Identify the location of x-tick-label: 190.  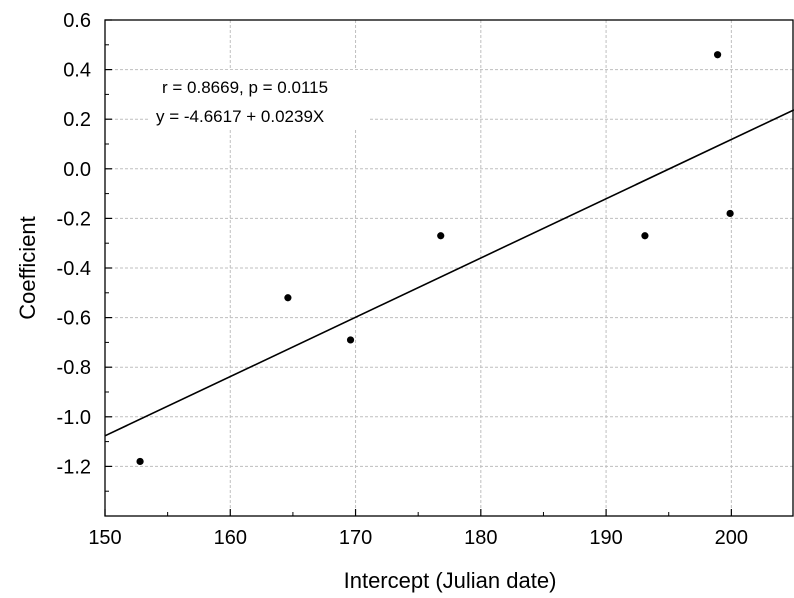
(605, 538).